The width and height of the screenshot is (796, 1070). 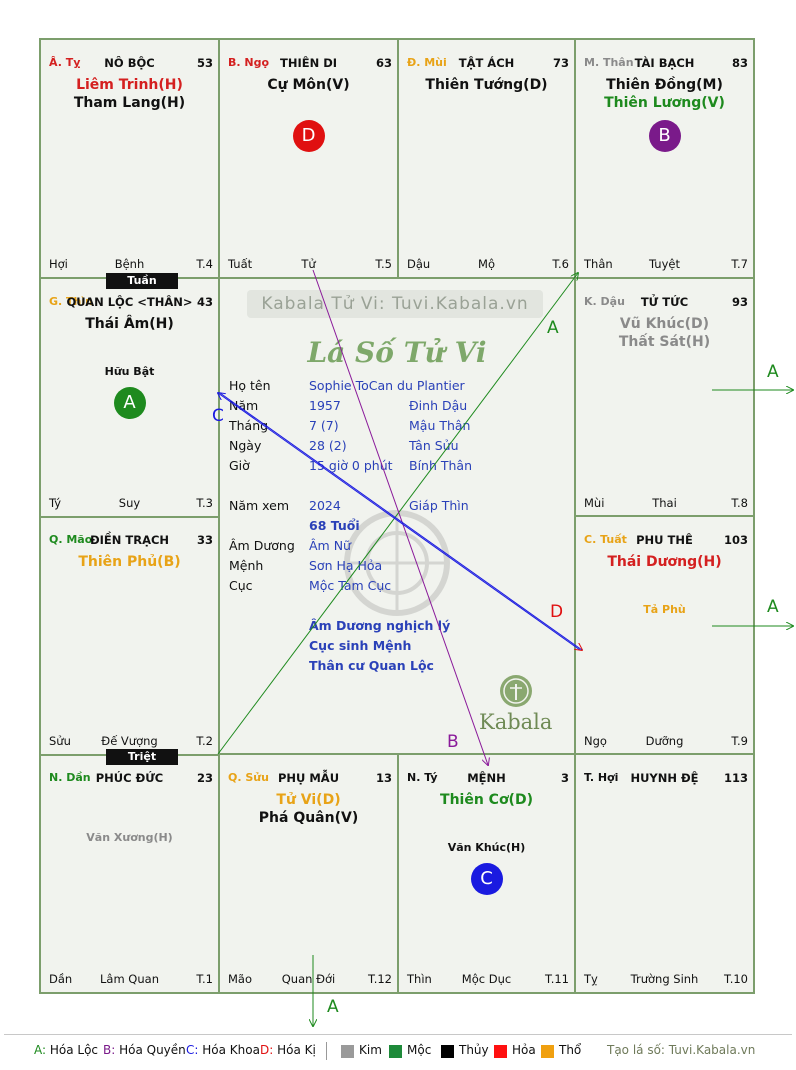 I want to click on palace-branch: Tý, so click(x=55, y=503).